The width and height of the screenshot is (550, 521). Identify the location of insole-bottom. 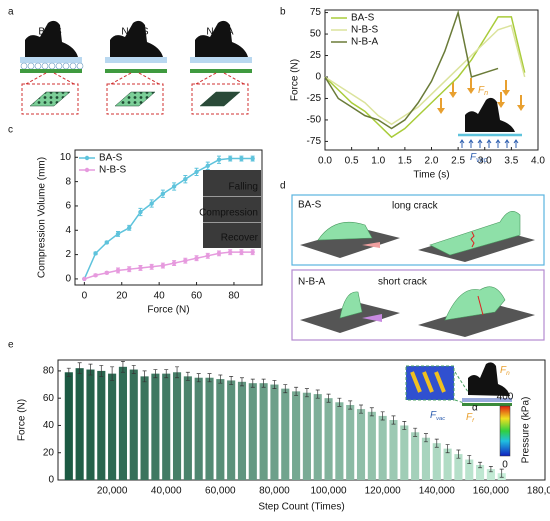
(221, 71).